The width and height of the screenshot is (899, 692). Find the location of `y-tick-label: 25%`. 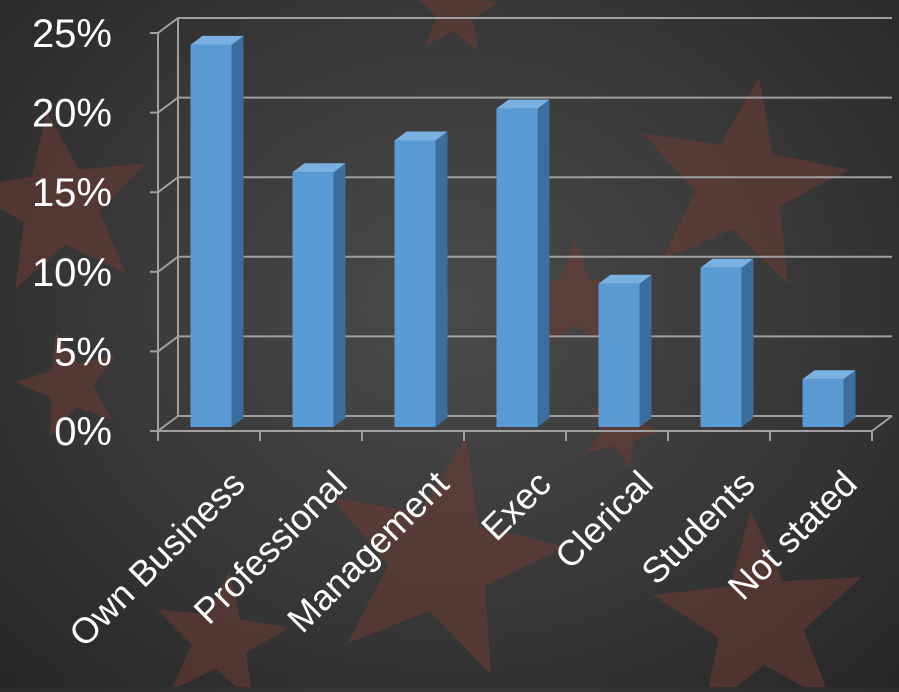

y-tick-label: 25% is located at coordinates (72, 34).